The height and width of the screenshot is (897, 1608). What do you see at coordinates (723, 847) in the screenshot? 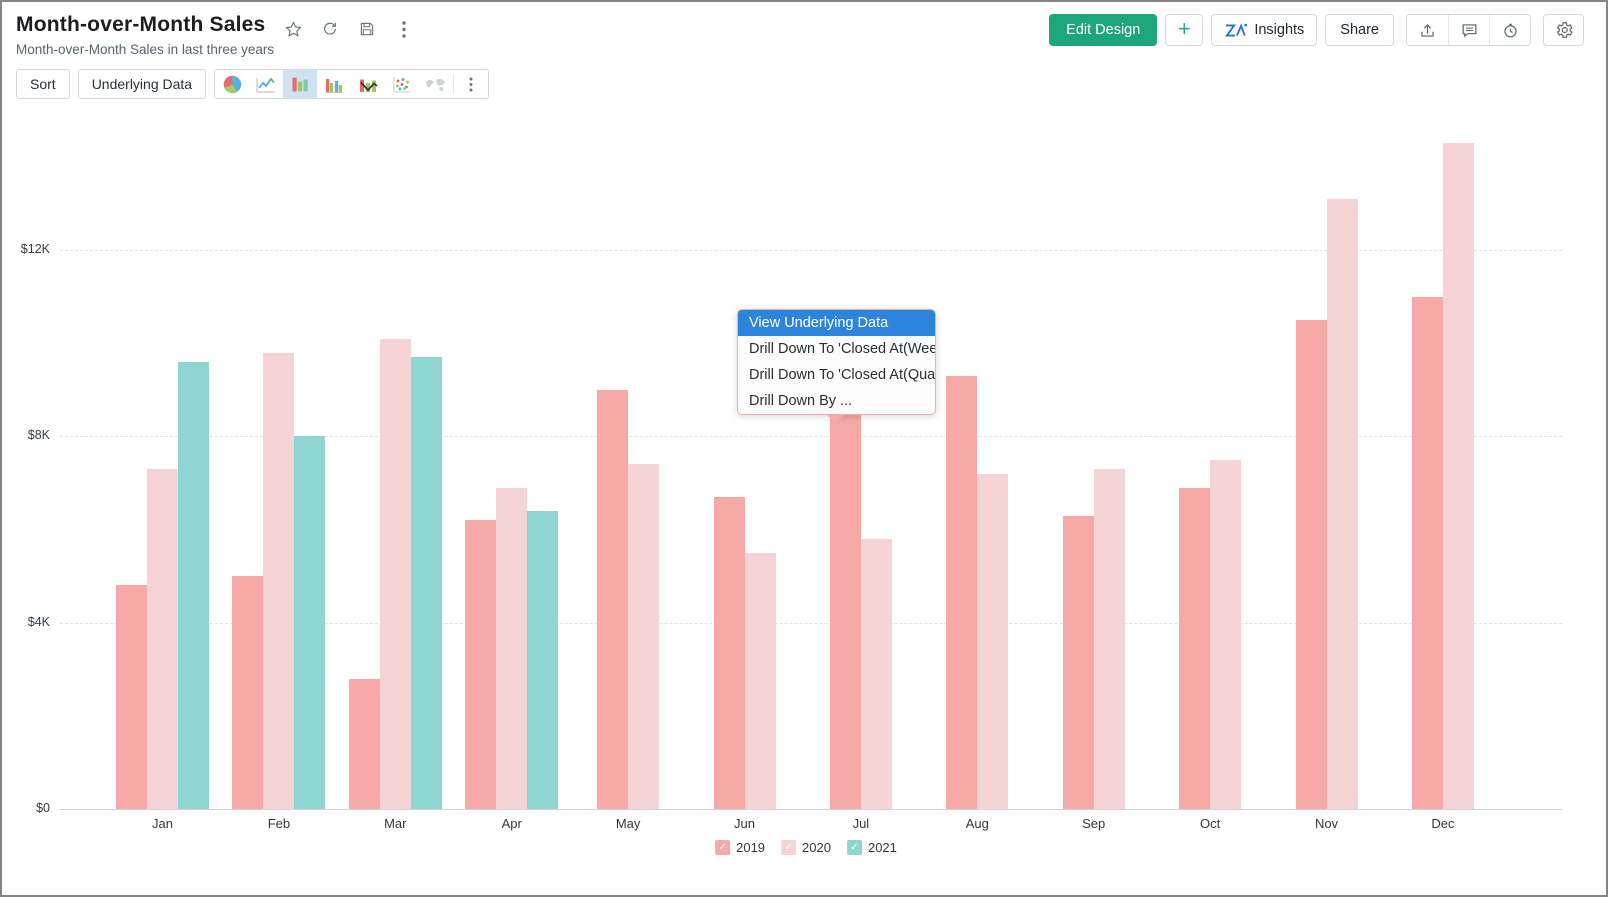
I see `legend-checkbox-2019: ✓` at bounding box center [723, 847].